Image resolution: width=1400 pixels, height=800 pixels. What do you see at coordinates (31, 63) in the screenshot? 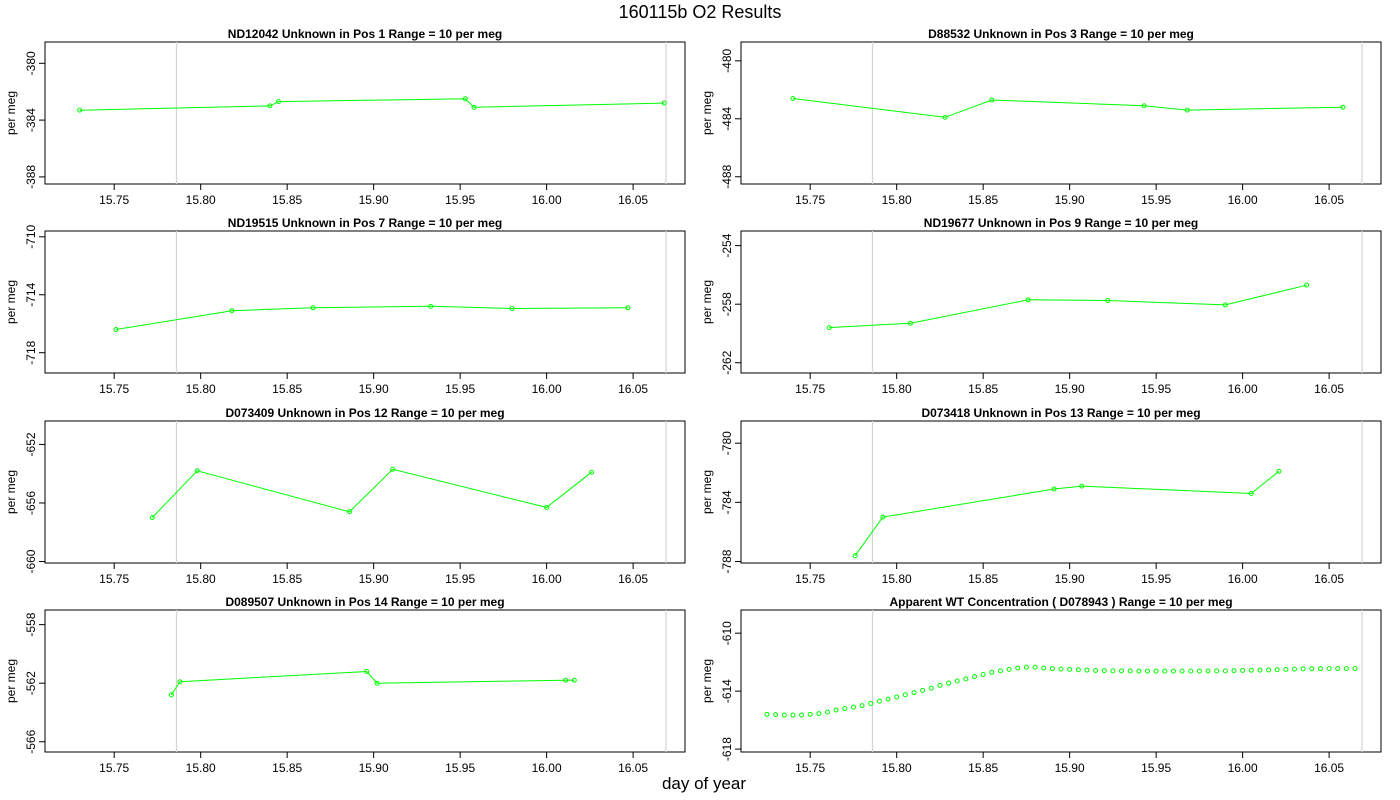
I see `y-tick-label: -380` at bounding box center [31, 63].